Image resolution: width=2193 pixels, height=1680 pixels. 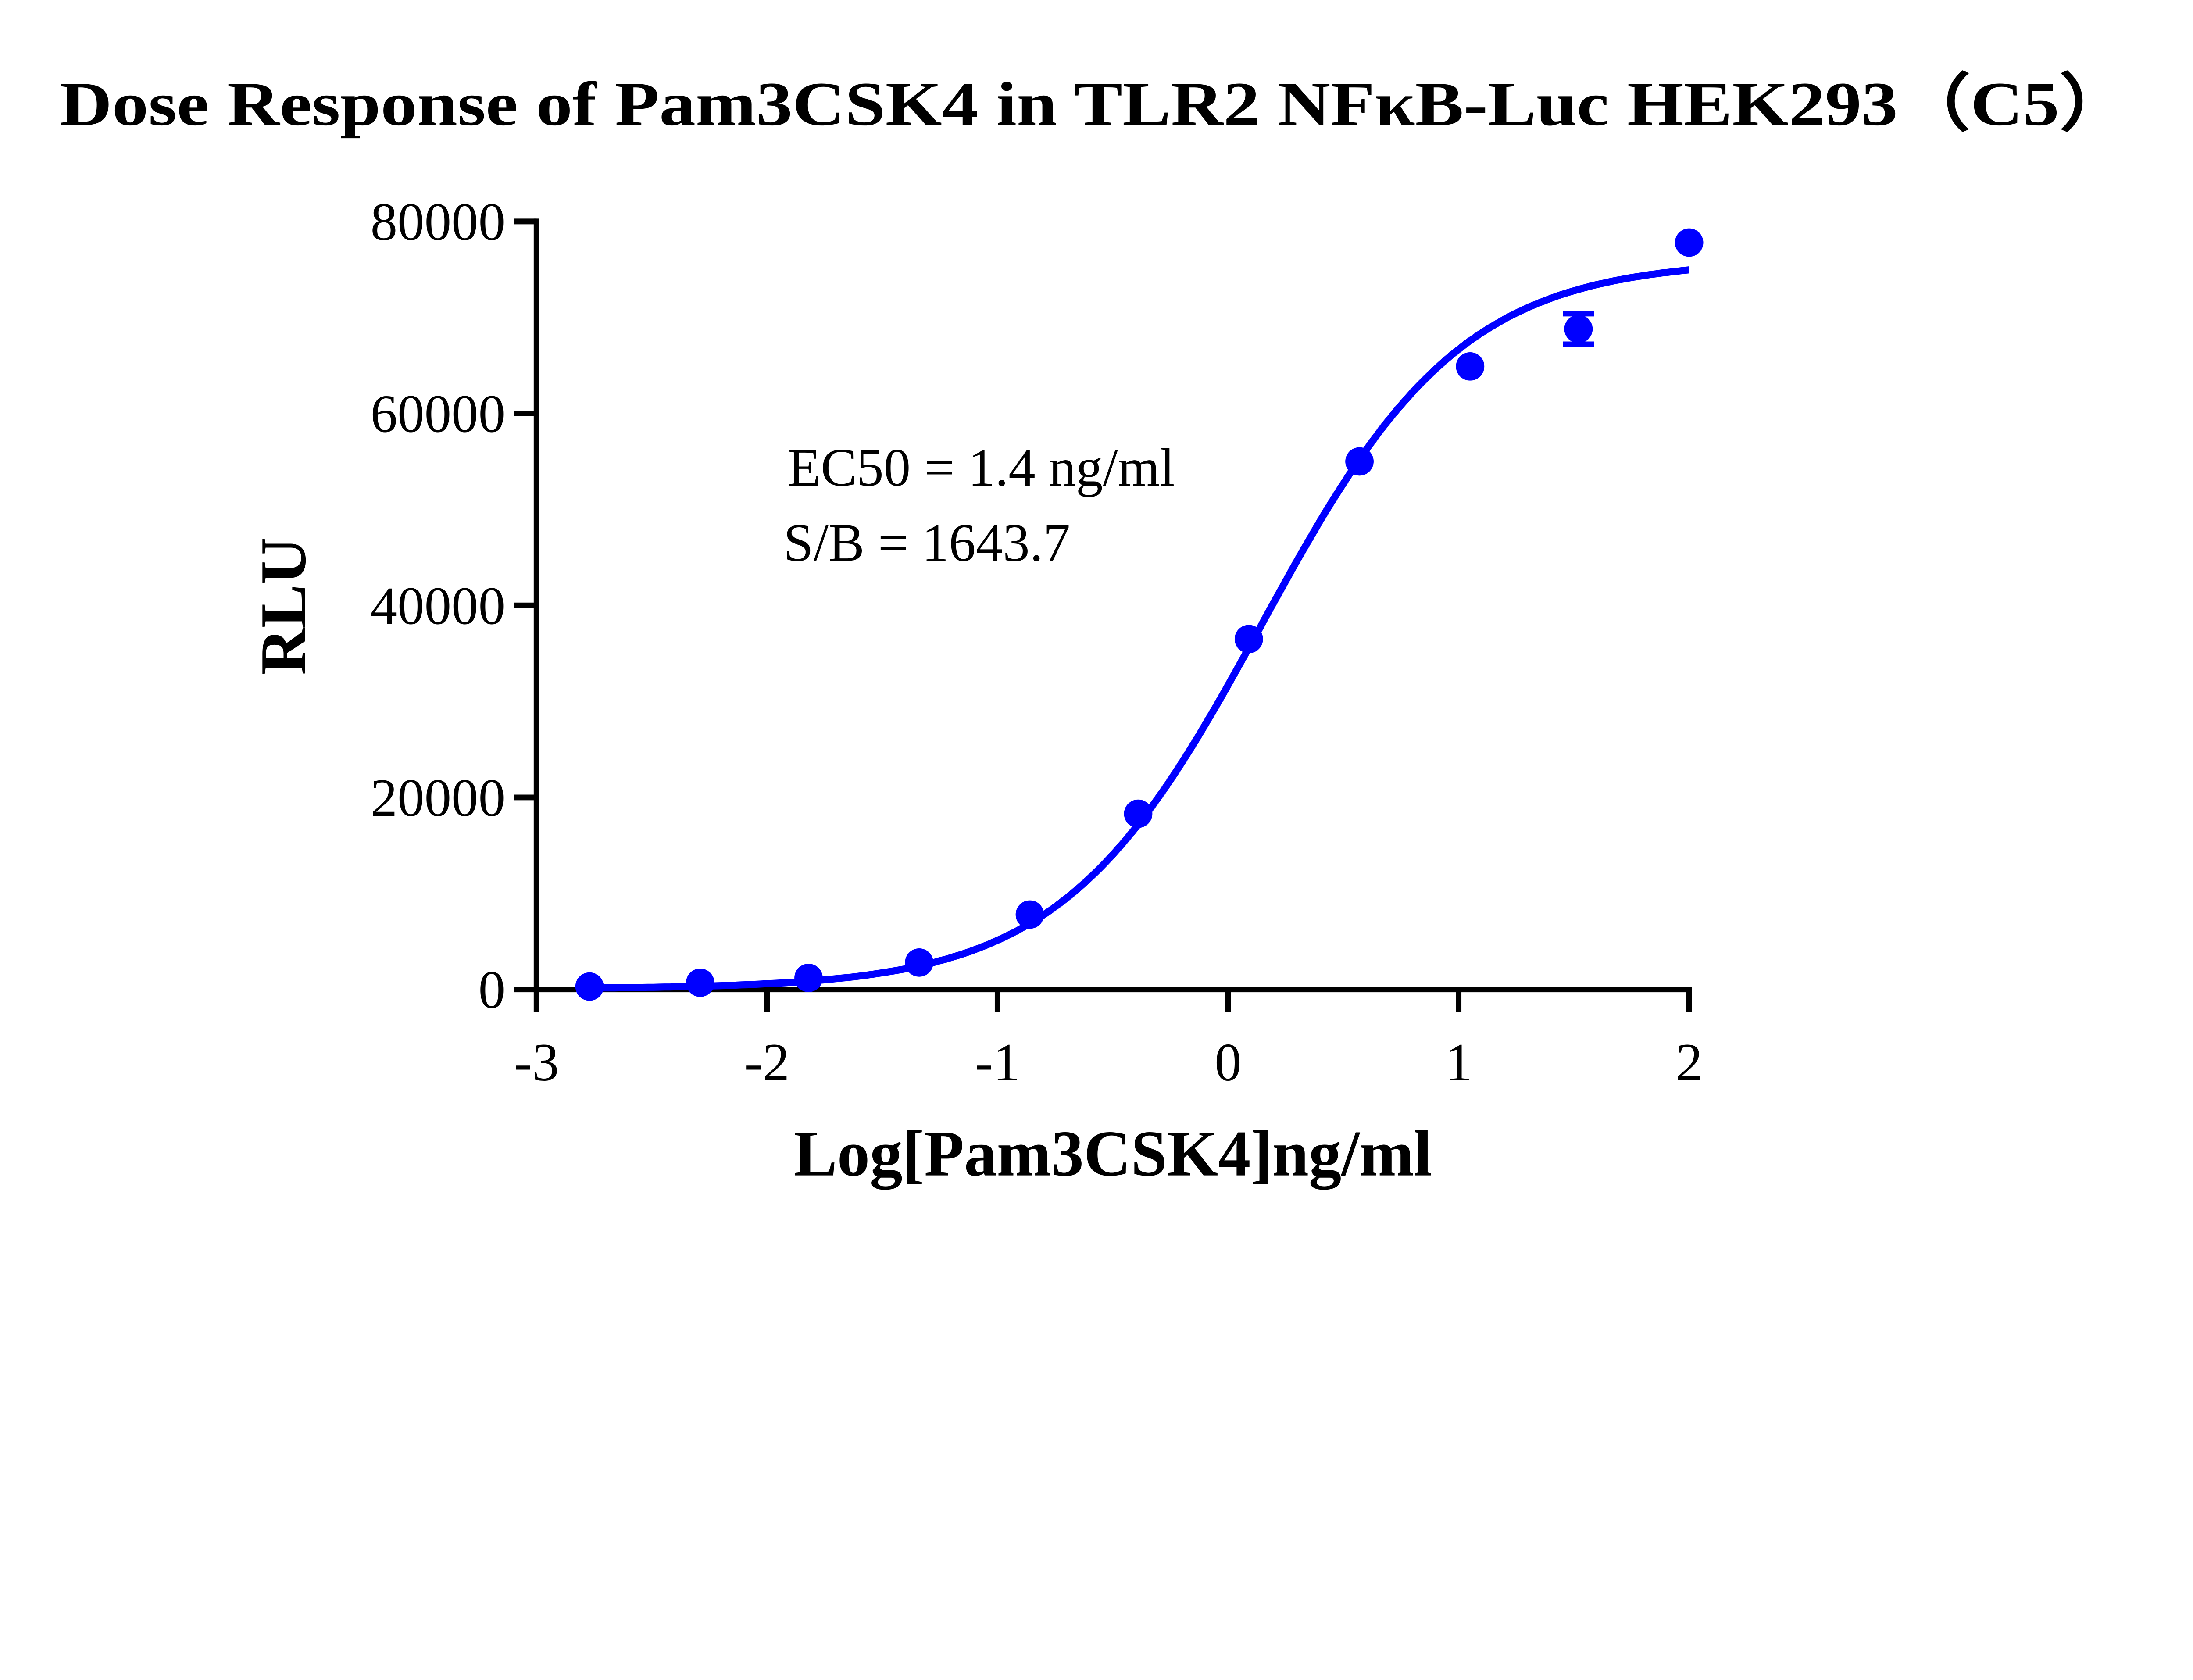 I want to click on x-tick-label: 1, so click(x=1458, y=1062).